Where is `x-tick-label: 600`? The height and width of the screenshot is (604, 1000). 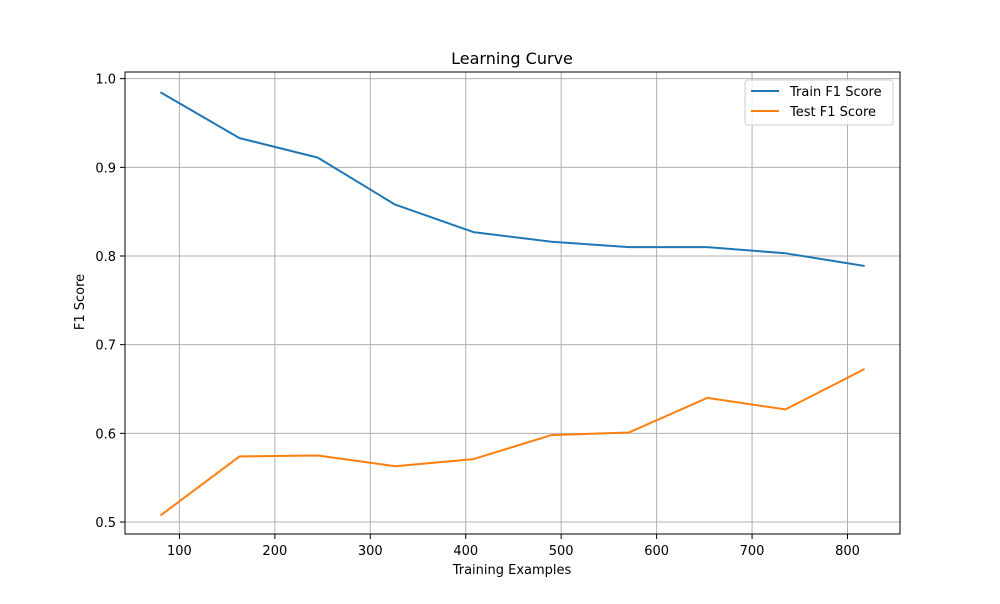 x-tick-label: 600 is located at coordinates (656, 551).